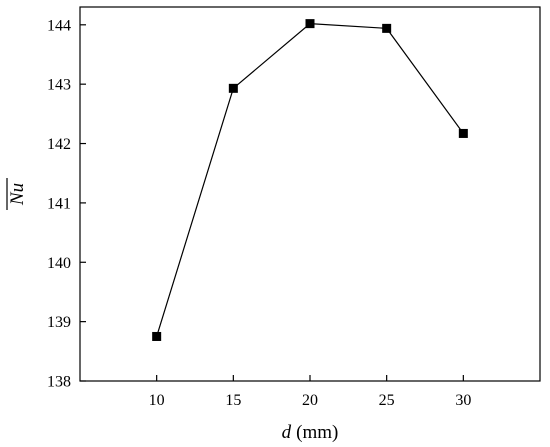 The image size is (550, 447). Describe the element at coordinates (59, 25) in the screenshot. I see `y-tick-label: 144` at that location.